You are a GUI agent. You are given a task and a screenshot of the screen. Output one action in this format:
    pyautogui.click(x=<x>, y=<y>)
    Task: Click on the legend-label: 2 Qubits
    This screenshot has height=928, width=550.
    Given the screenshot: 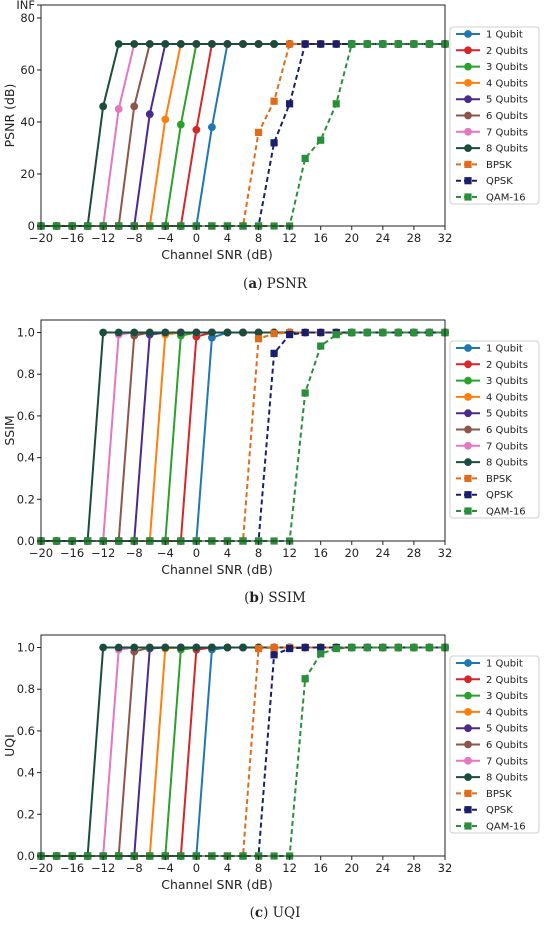 What is the action you would take?
    pyautogui.click(x=507, y=680)
    